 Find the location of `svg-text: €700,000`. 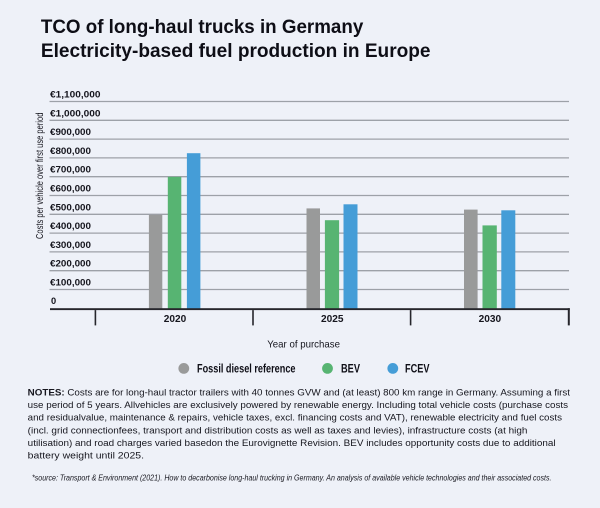

svg-text: €700,000 is located at coordinates (70, 170).